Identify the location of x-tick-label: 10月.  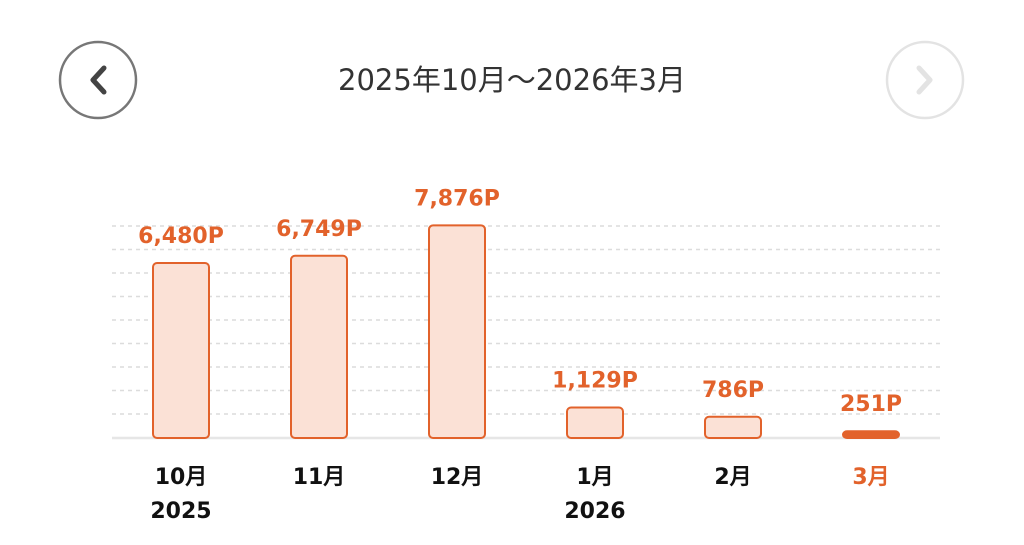
(181, 477).